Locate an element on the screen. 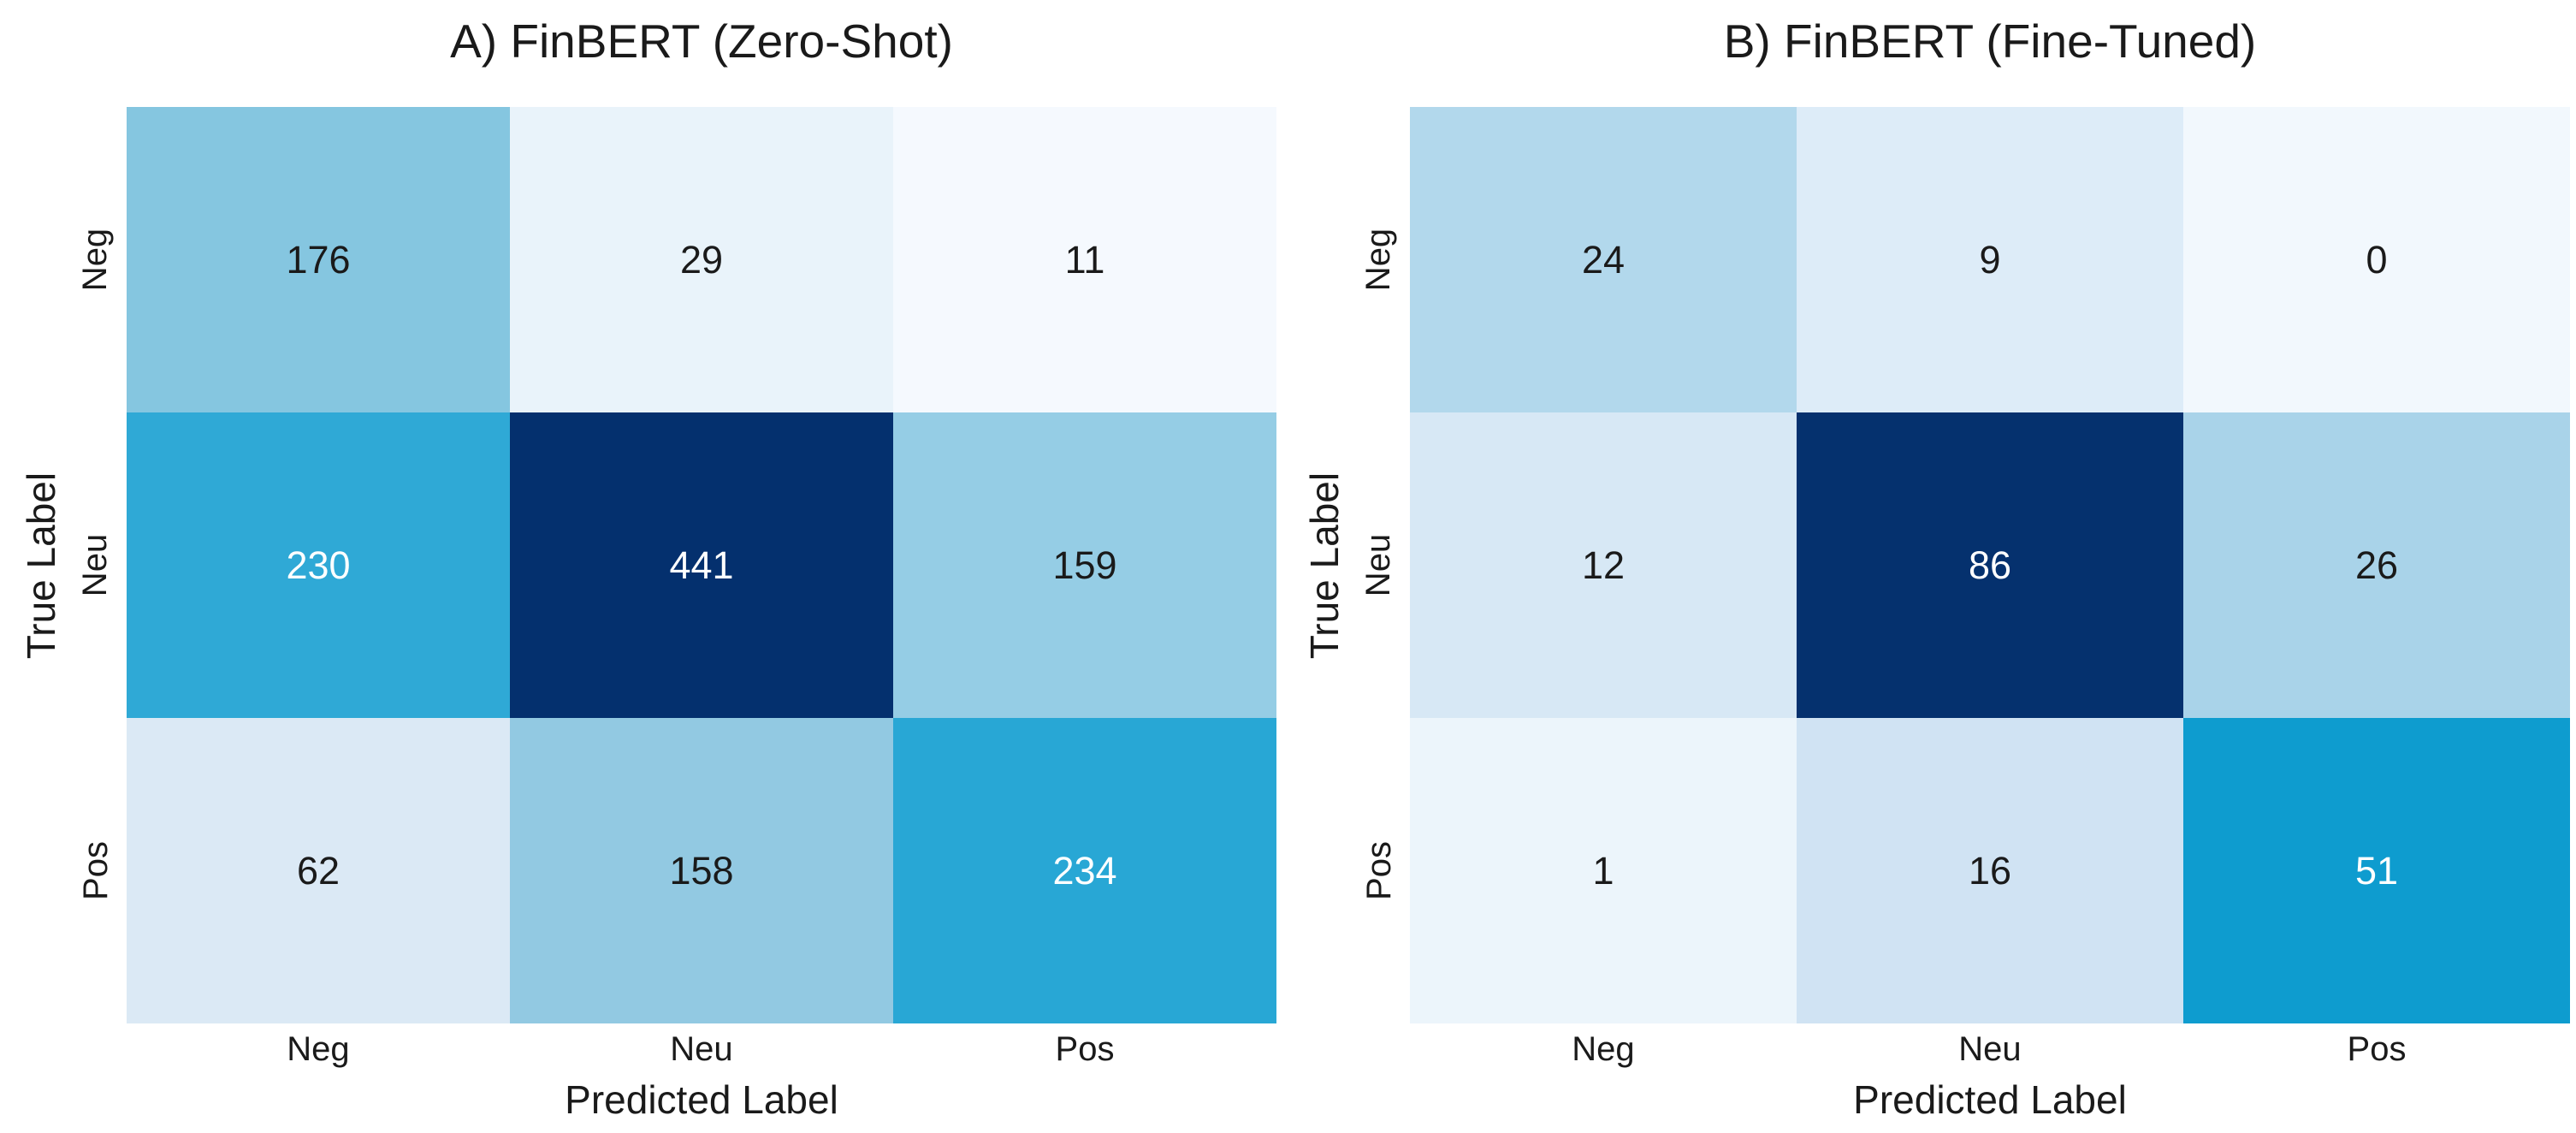  heatmap-cell-value: 176 is located at coordinates (318, 259).